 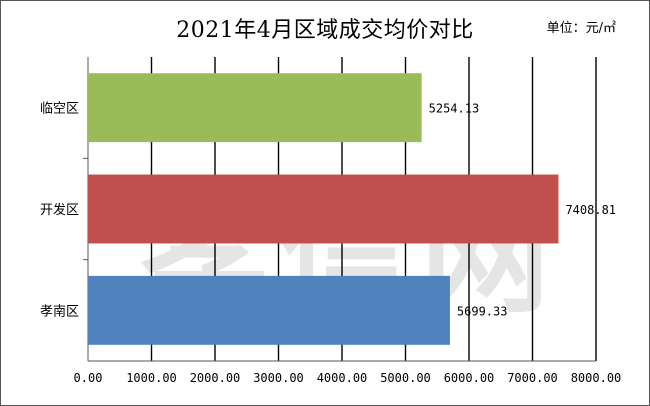 I want to click on x-tick-label: 7000.00, so click(x=532, y=378).